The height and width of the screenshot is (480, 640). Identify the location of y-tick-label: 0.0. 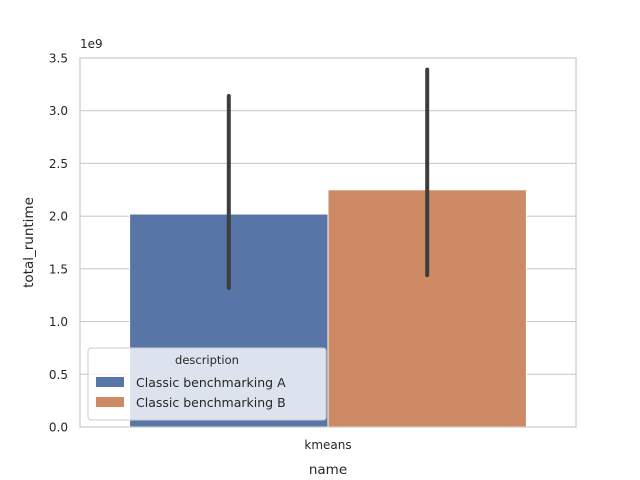
(58, 428).